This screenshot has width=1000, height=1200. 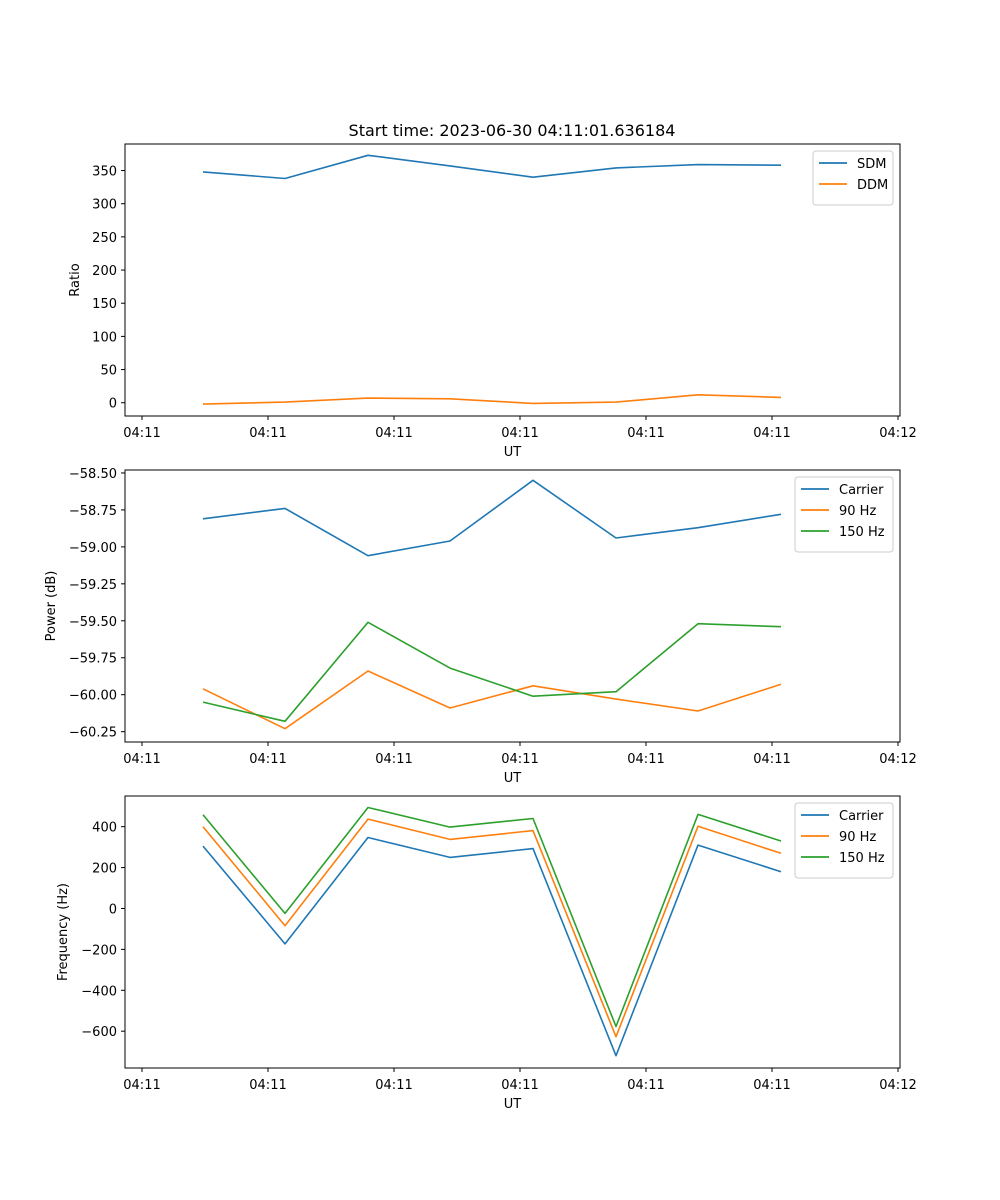 I want to click on y-tick-label: 250, so click(x=104, y=238).